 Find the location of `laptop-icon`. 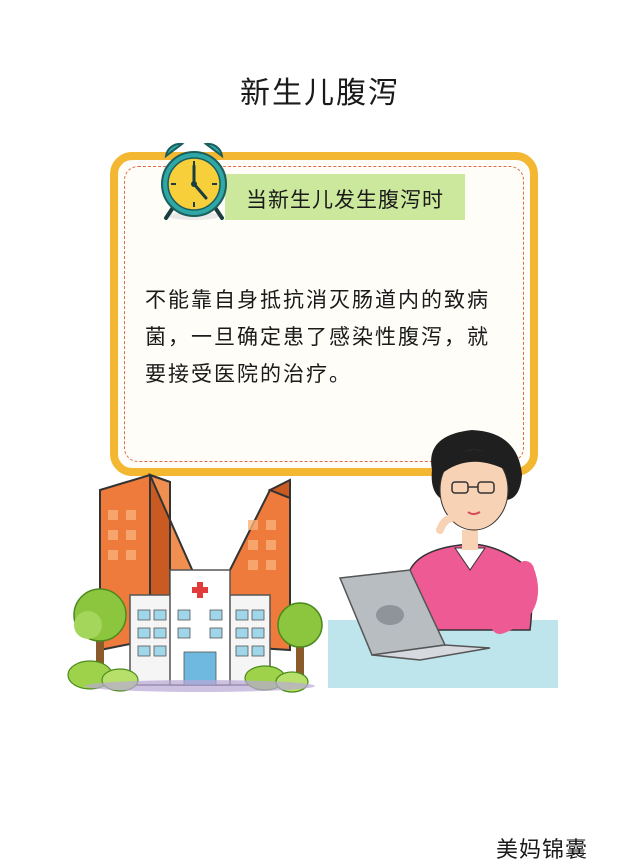

laptop-icon is located at coordinates (414, 615).